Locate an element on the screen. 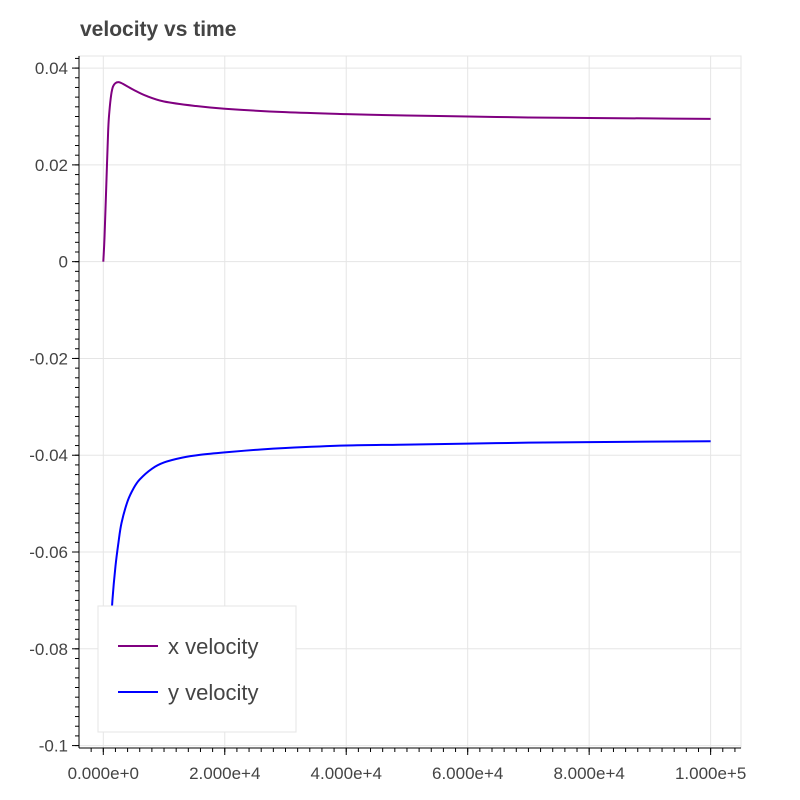 Image resolution: width=800 pixels, height=800 pixels. legend: x velocity y velocity is located at coordinates (197, 669).